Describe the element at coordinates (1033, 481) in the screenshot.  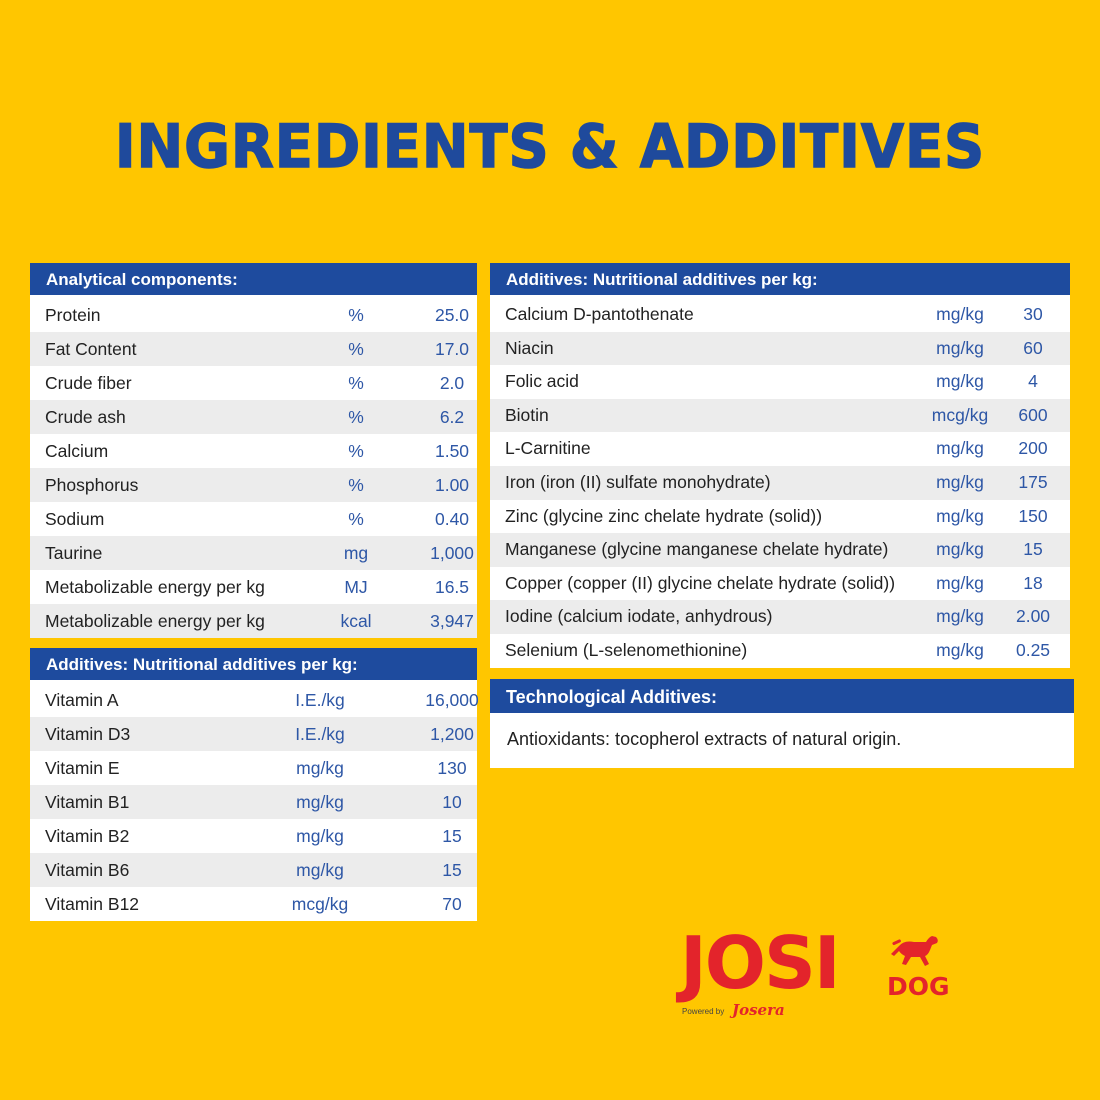
I see `row-value: 175` at that location.